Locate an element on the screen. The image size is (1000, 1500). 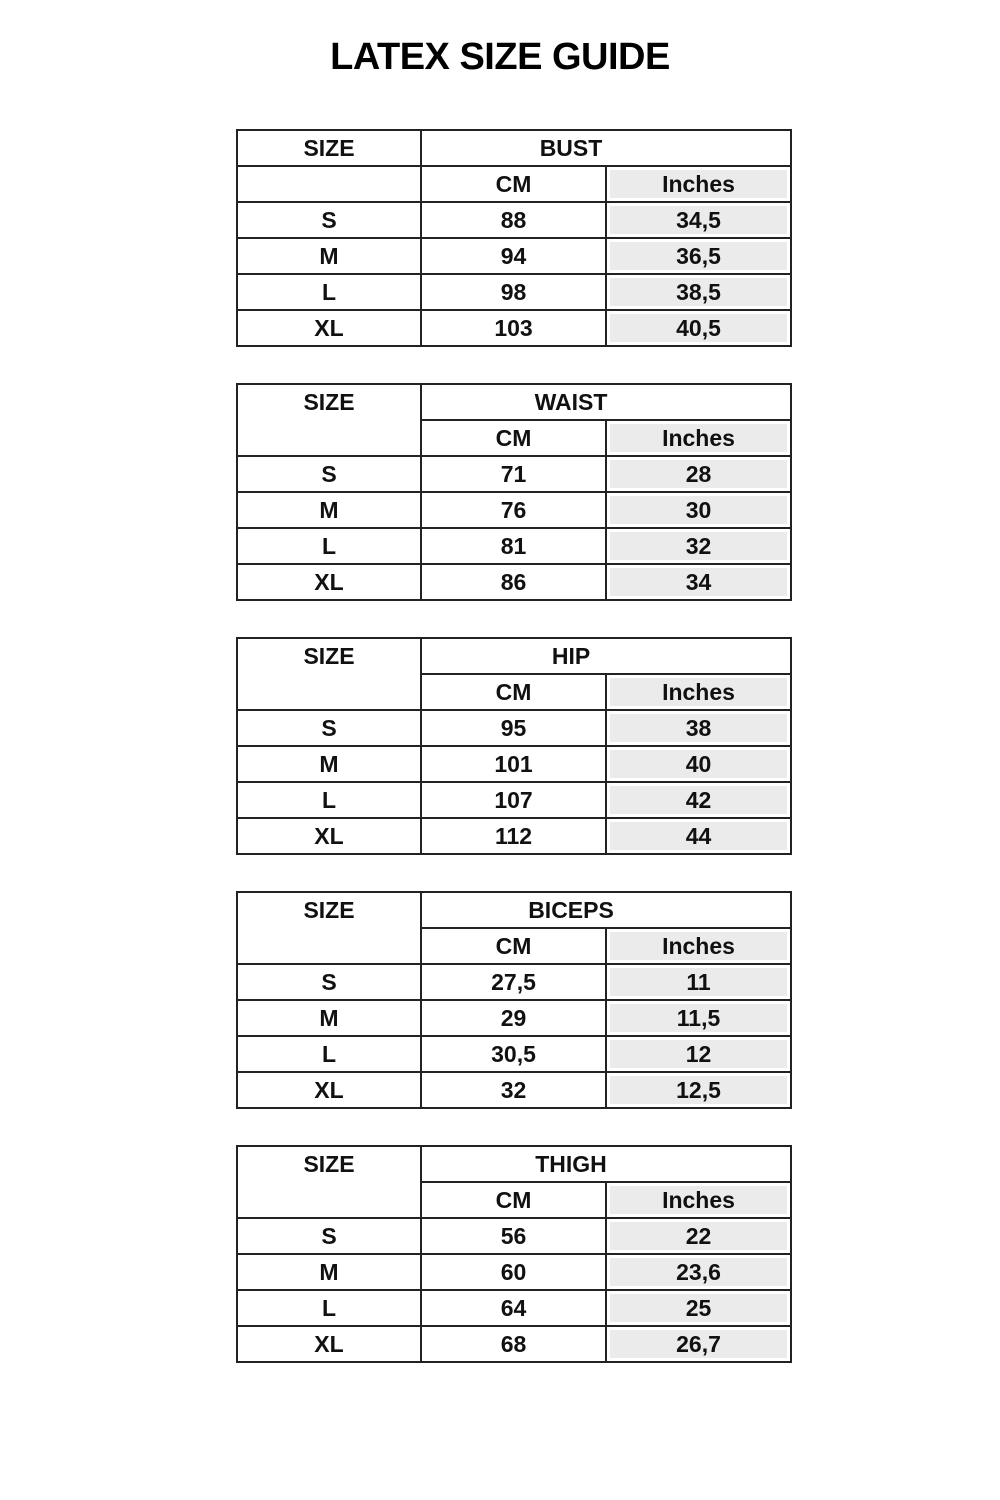
cm-cell: 86 is located at coordinates (513, 582).